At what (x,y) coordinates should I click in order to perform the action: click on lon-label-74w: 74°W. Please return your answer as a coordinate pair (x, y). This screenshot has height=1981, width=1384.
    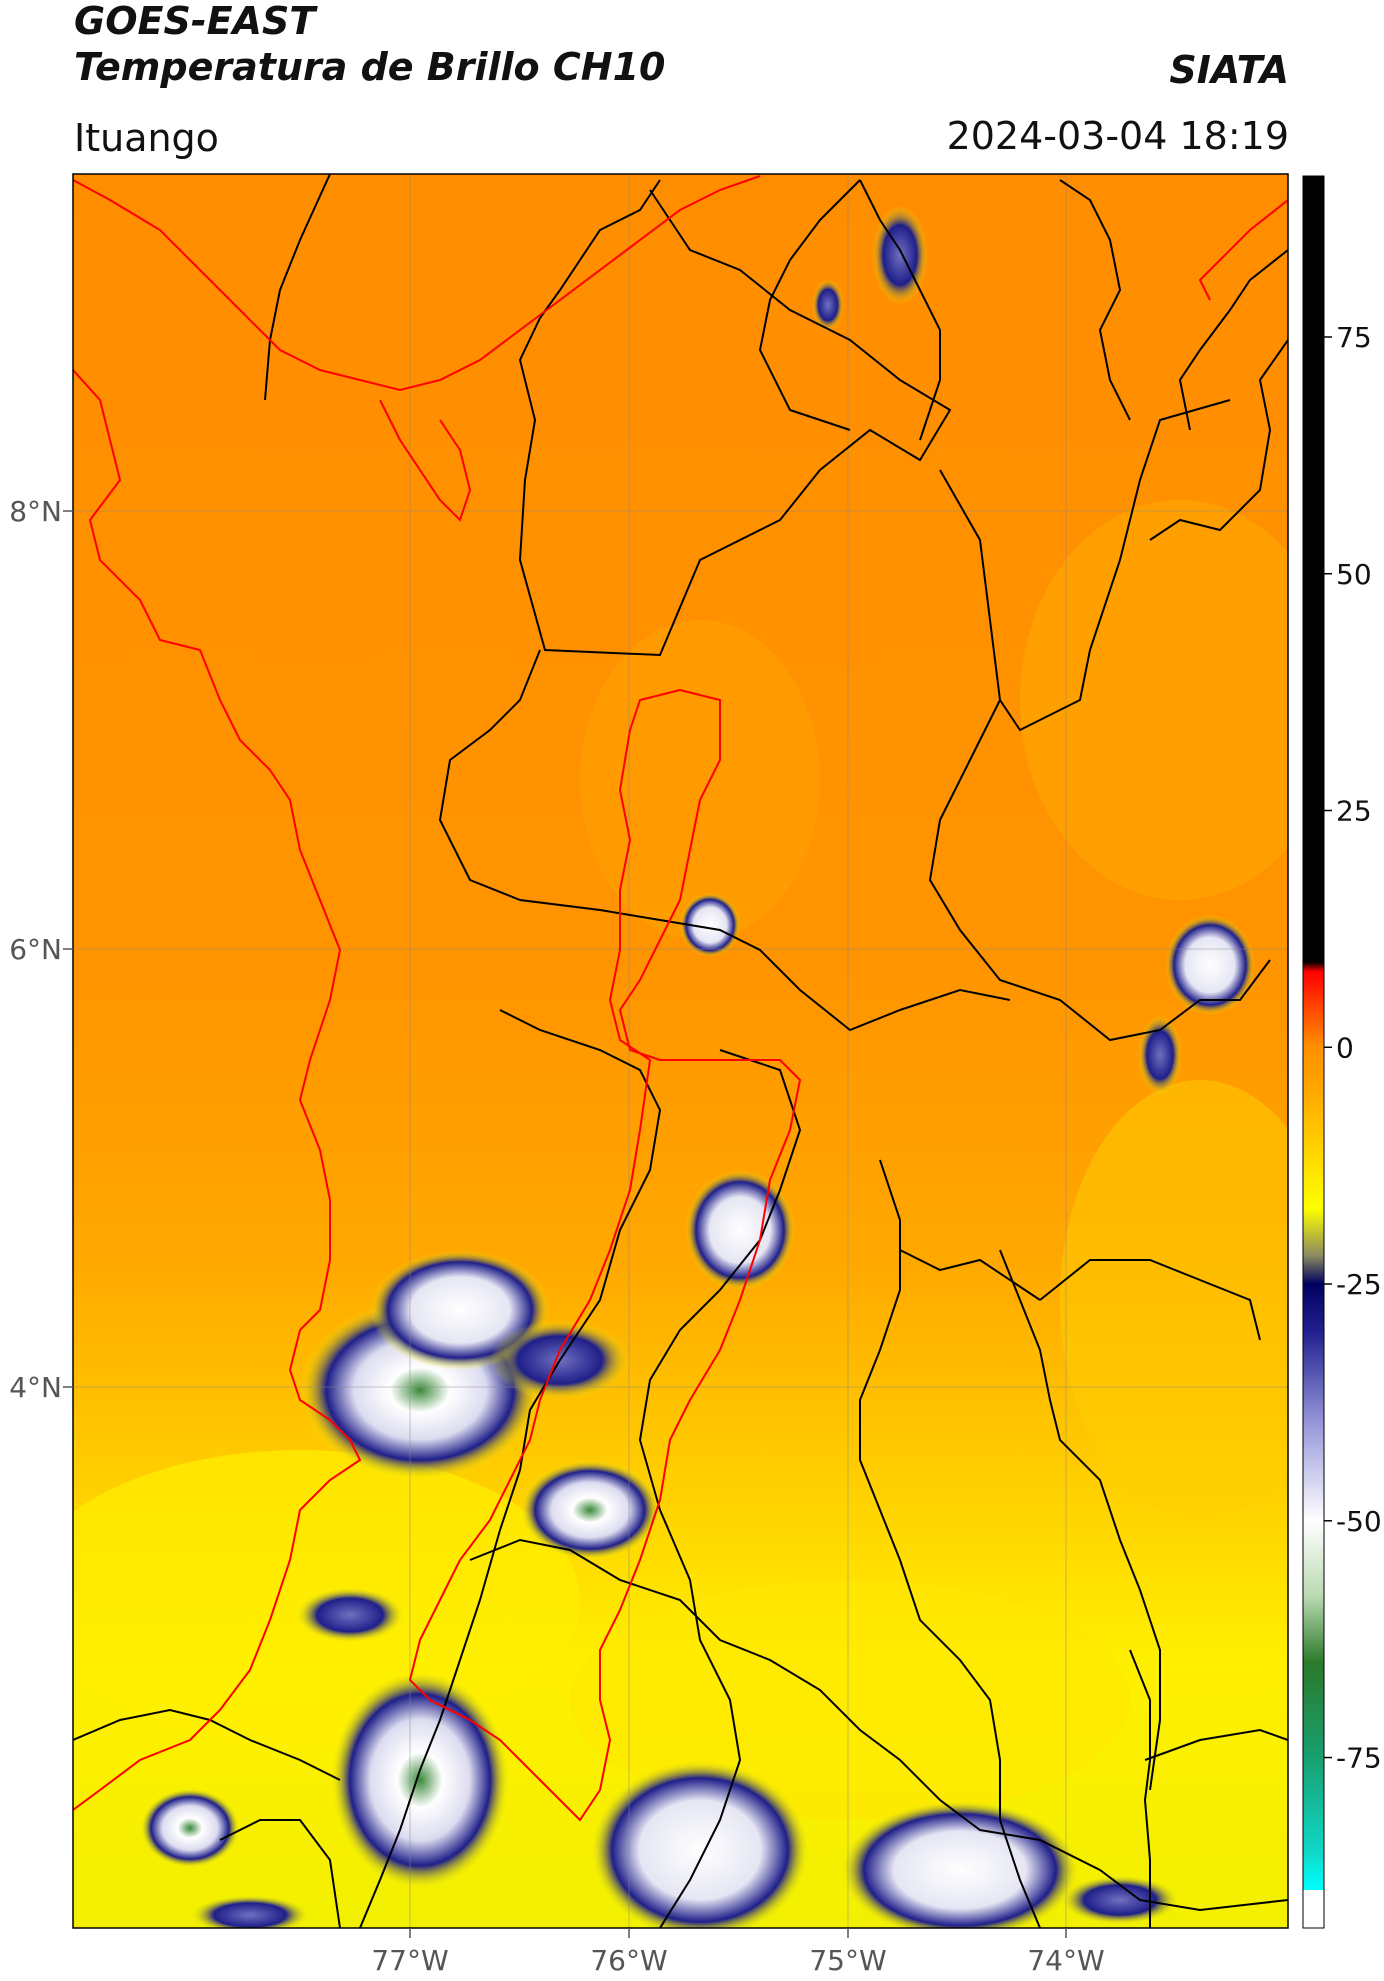
    Looking at the image, I should click on (1065, 1960).